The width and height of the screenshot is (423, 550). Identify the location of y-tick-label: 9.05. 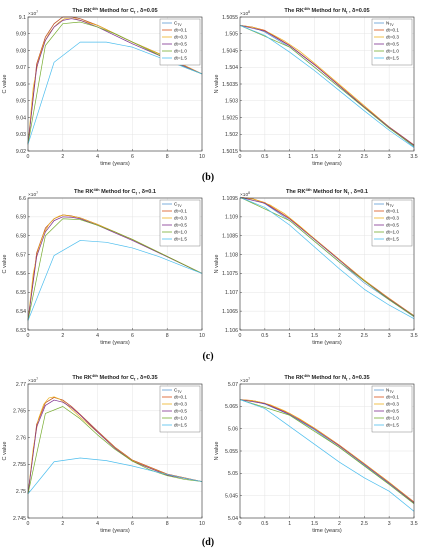
(21, 102).